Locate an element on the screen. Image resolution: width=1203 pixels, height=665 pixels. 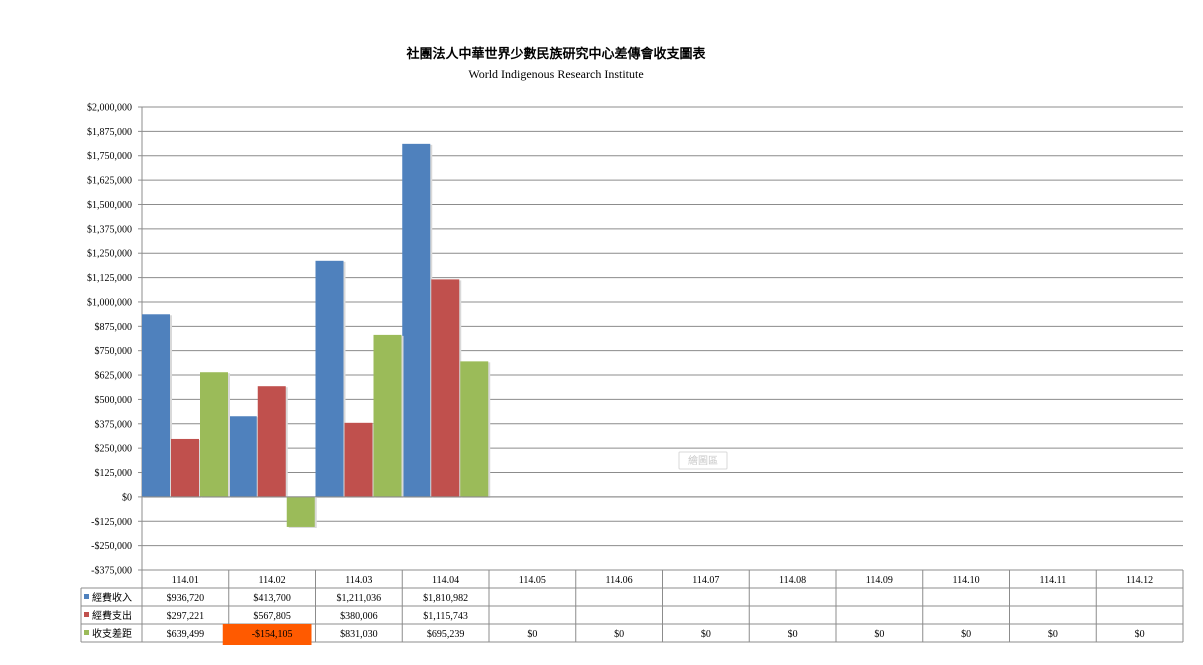
data-label: $1,115,743 is located at coordinates (445, 616).